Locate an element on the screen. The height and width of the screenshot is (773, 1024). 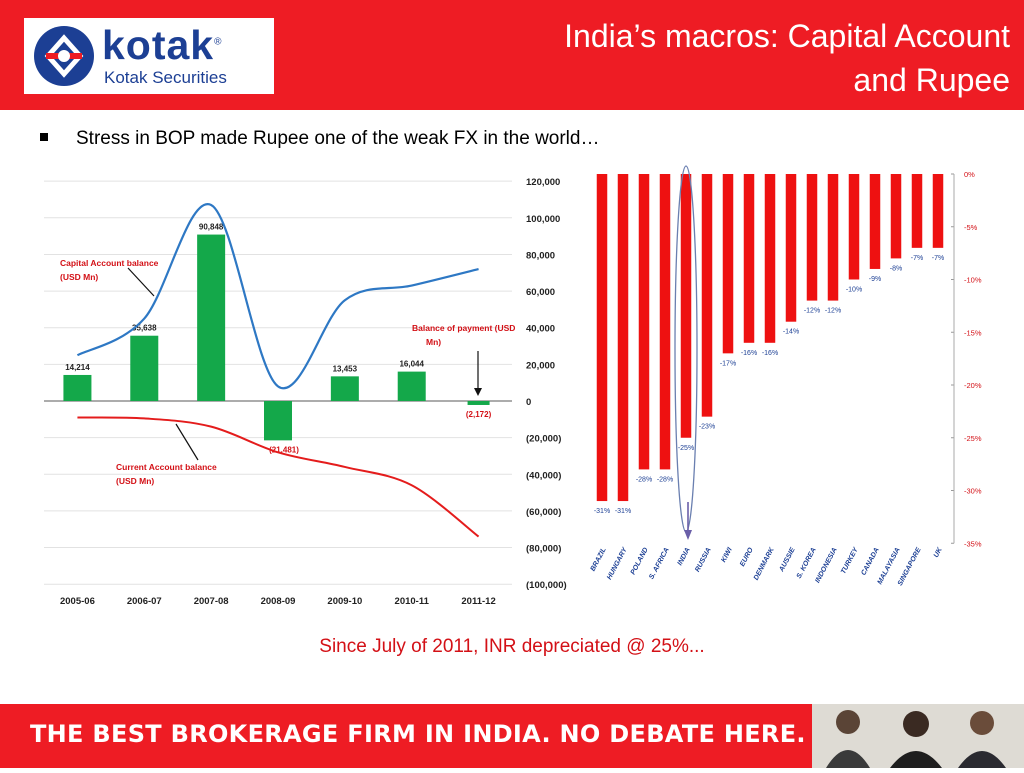
bop-annotation-line2: Mn) is located at coordinates (433, 342).